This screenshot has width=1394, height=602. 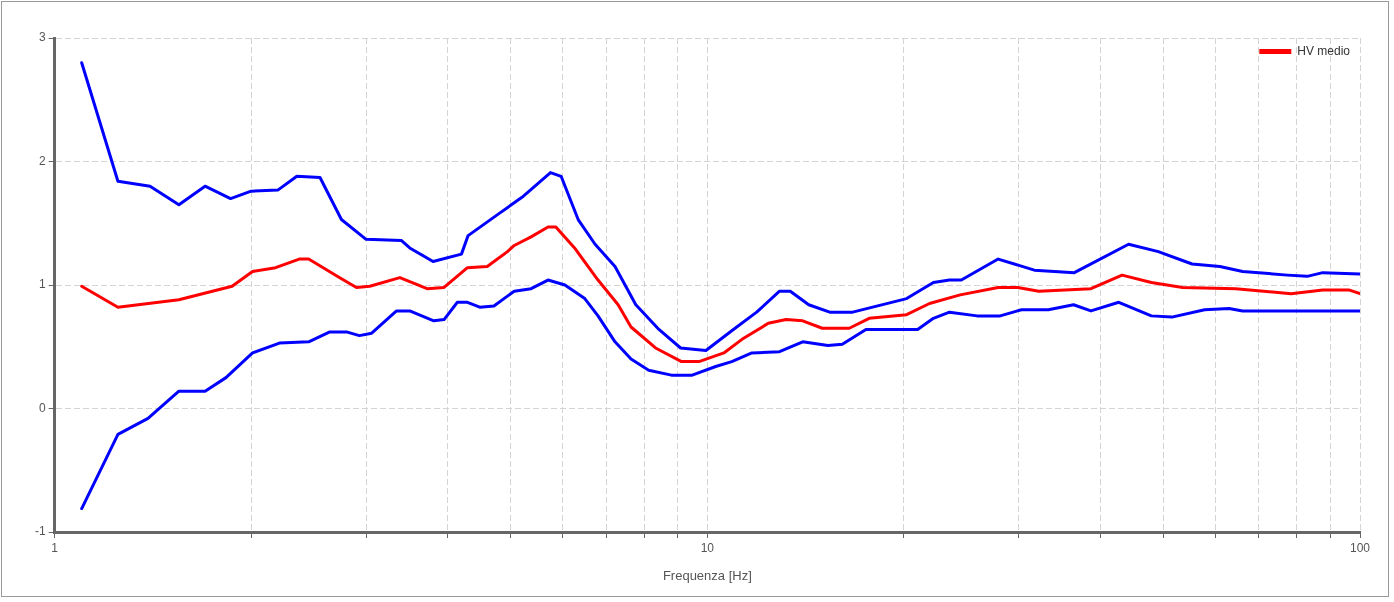 I want to click on y-tick-label: 0, so click(x=42, y=407).